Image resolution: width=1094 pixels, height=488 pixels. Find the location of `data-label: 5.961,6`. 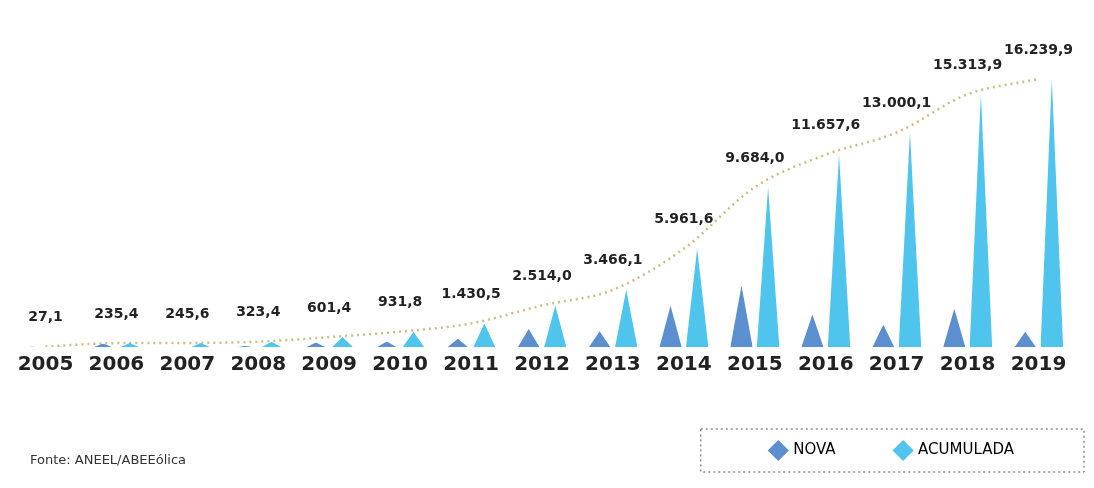

data-label: 5.961,6 is located at coordinates (684, 218).